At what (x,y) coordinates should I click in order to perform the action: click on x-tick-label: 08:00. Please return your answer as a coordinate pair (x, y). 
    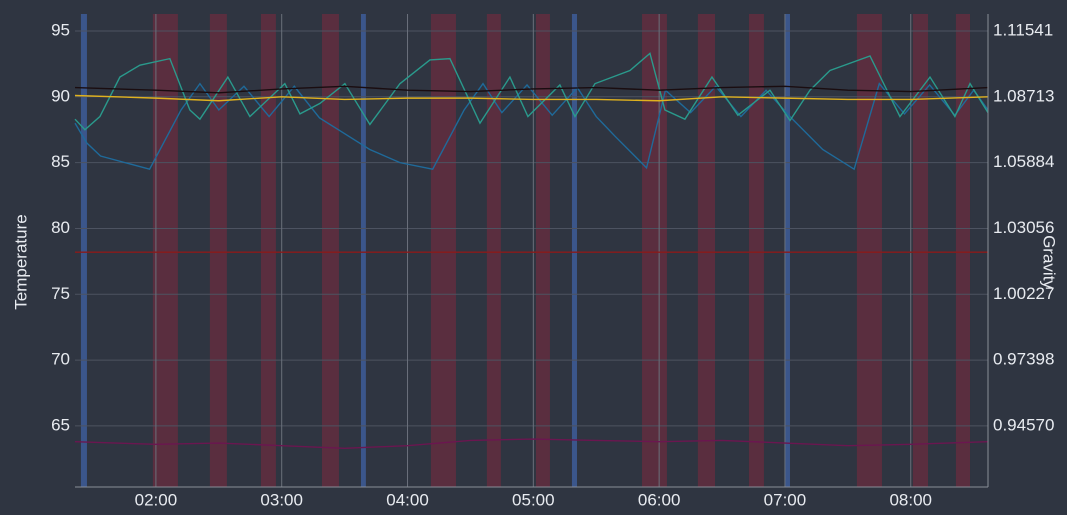
    Looking at the image, I should click on (910, 499).